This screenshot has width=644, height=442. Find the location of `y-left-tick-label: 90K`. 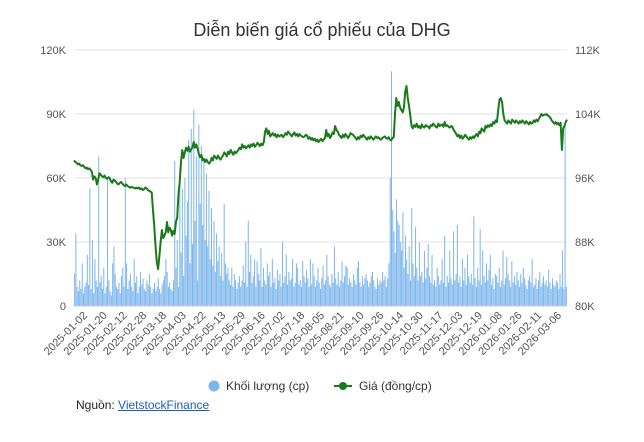

y-left-tick-label: 90K is located at coordinates (56, 115).